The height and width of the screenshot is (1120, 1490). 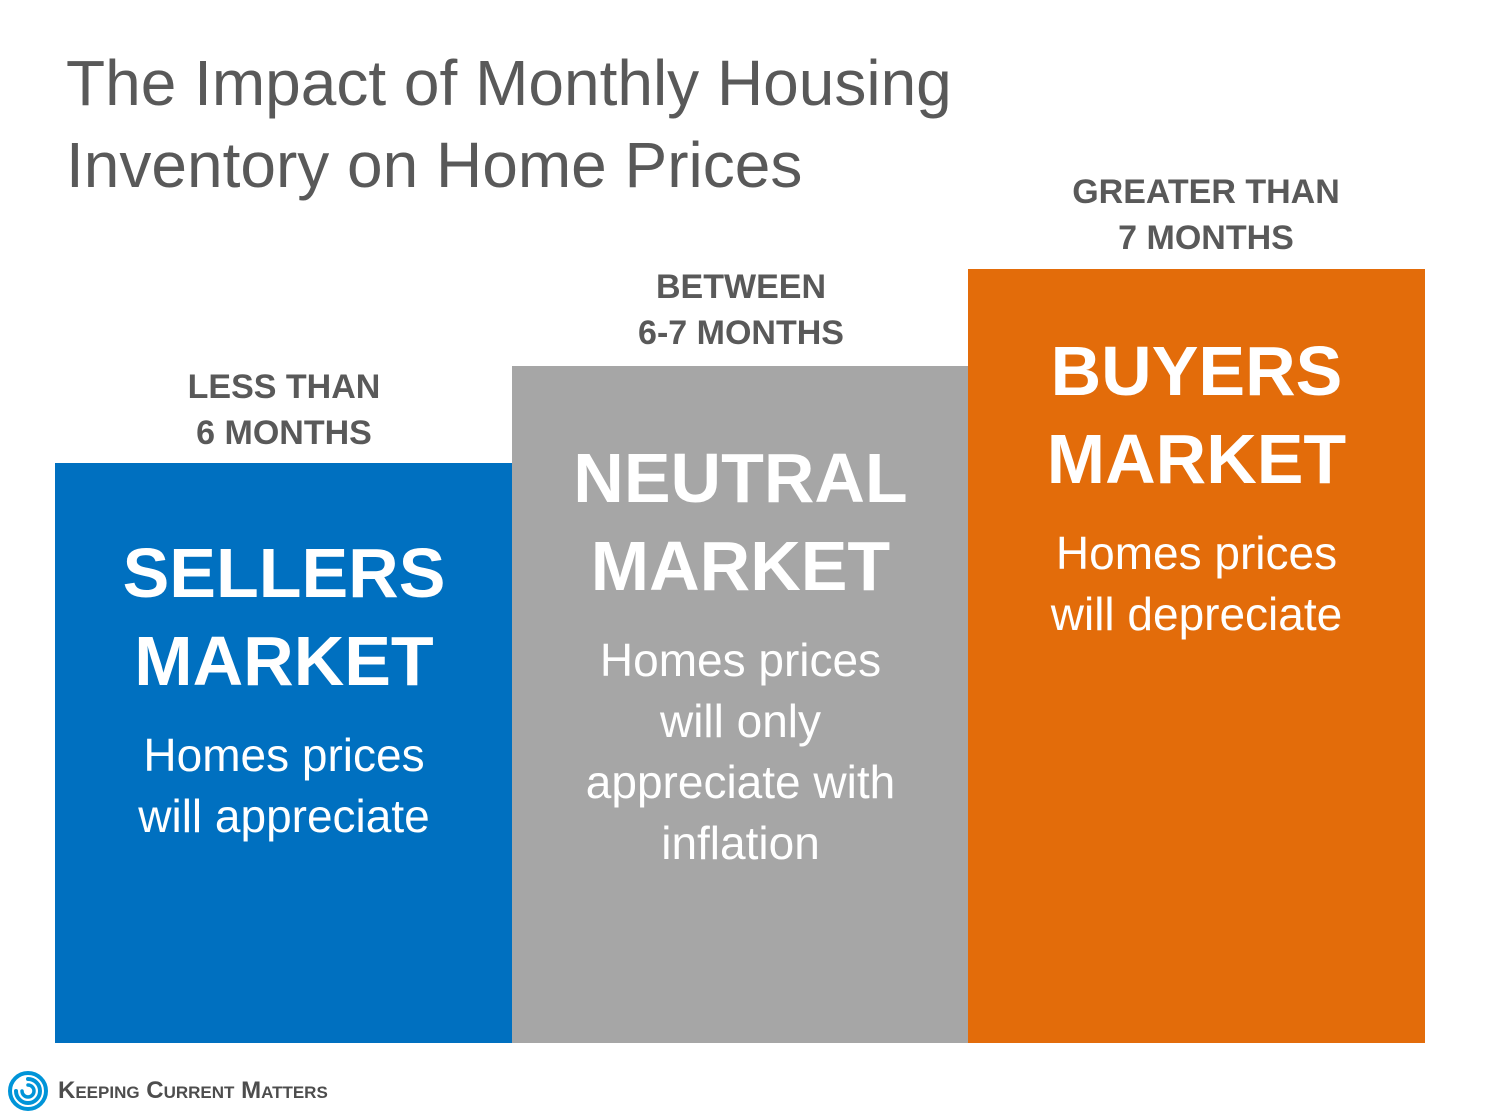 What do you see at coordinates (284, 661) in the screenshot?
I see `sellers-market-heading-line-2: MARKET` at bounding box center [284, 661].